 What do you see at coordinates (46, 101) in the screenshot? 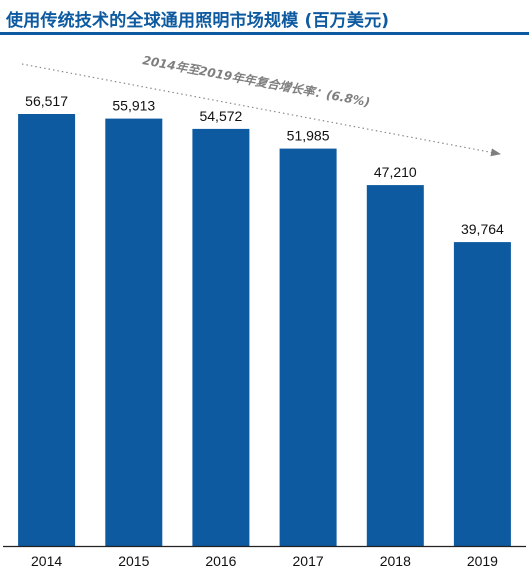
I see `data-label-2014: 56,517` at bounding box center [46, 101].